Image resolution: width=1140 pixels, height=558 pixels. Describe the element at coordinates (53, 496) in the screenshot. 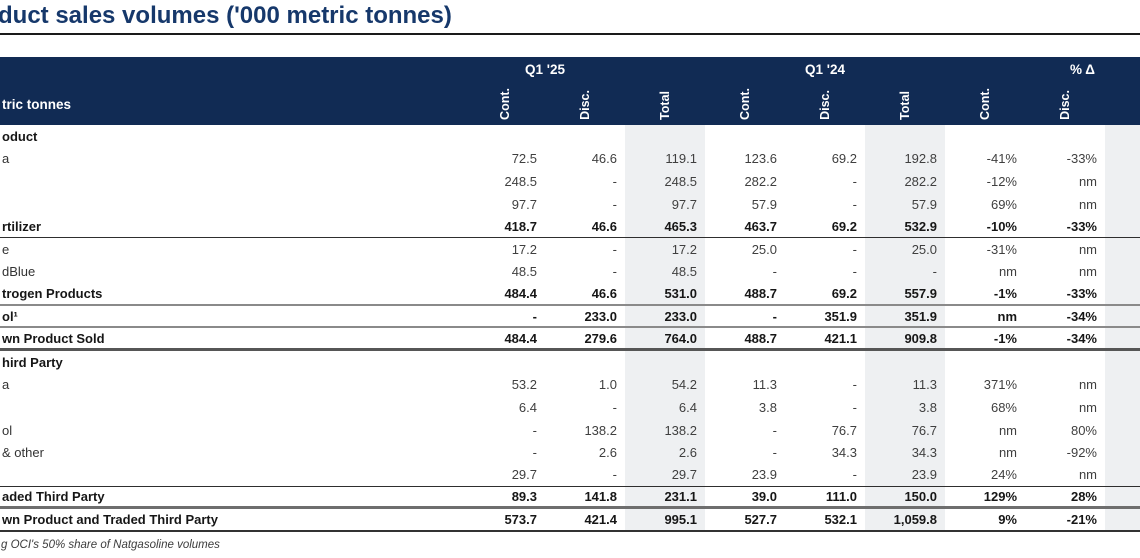

I see `row-label: aded Third Party` at that location.